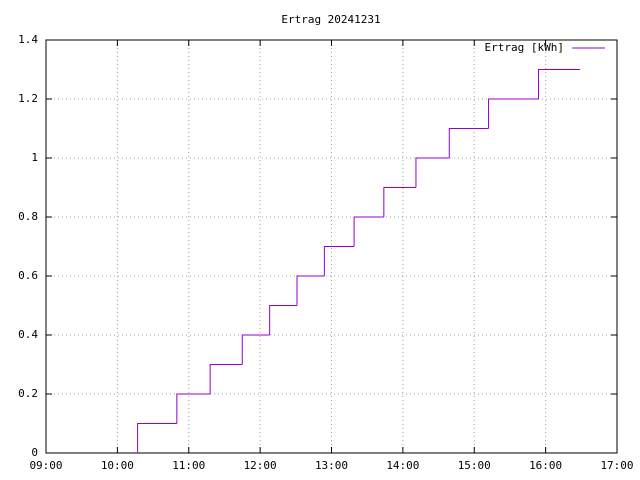  What do you see at coordinates (402, 465) in the screenshot?
I see `x-tick-label: 14:00` at bounding box center [402, 465].